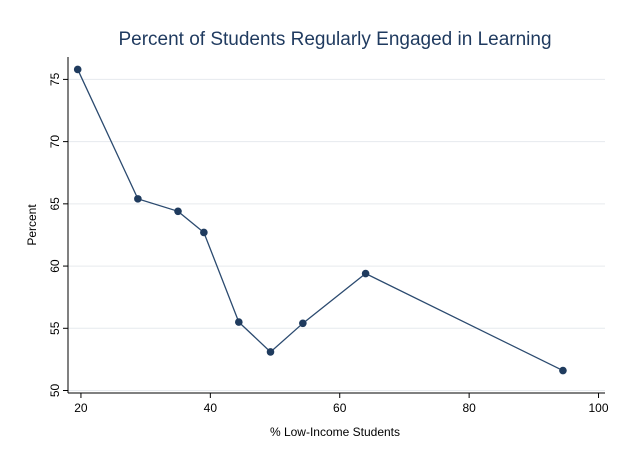 The image size is (617, 450). Describe the element at coordinates (599, 408) in the screenshot. I see `x-tick-label: 100` at that location.